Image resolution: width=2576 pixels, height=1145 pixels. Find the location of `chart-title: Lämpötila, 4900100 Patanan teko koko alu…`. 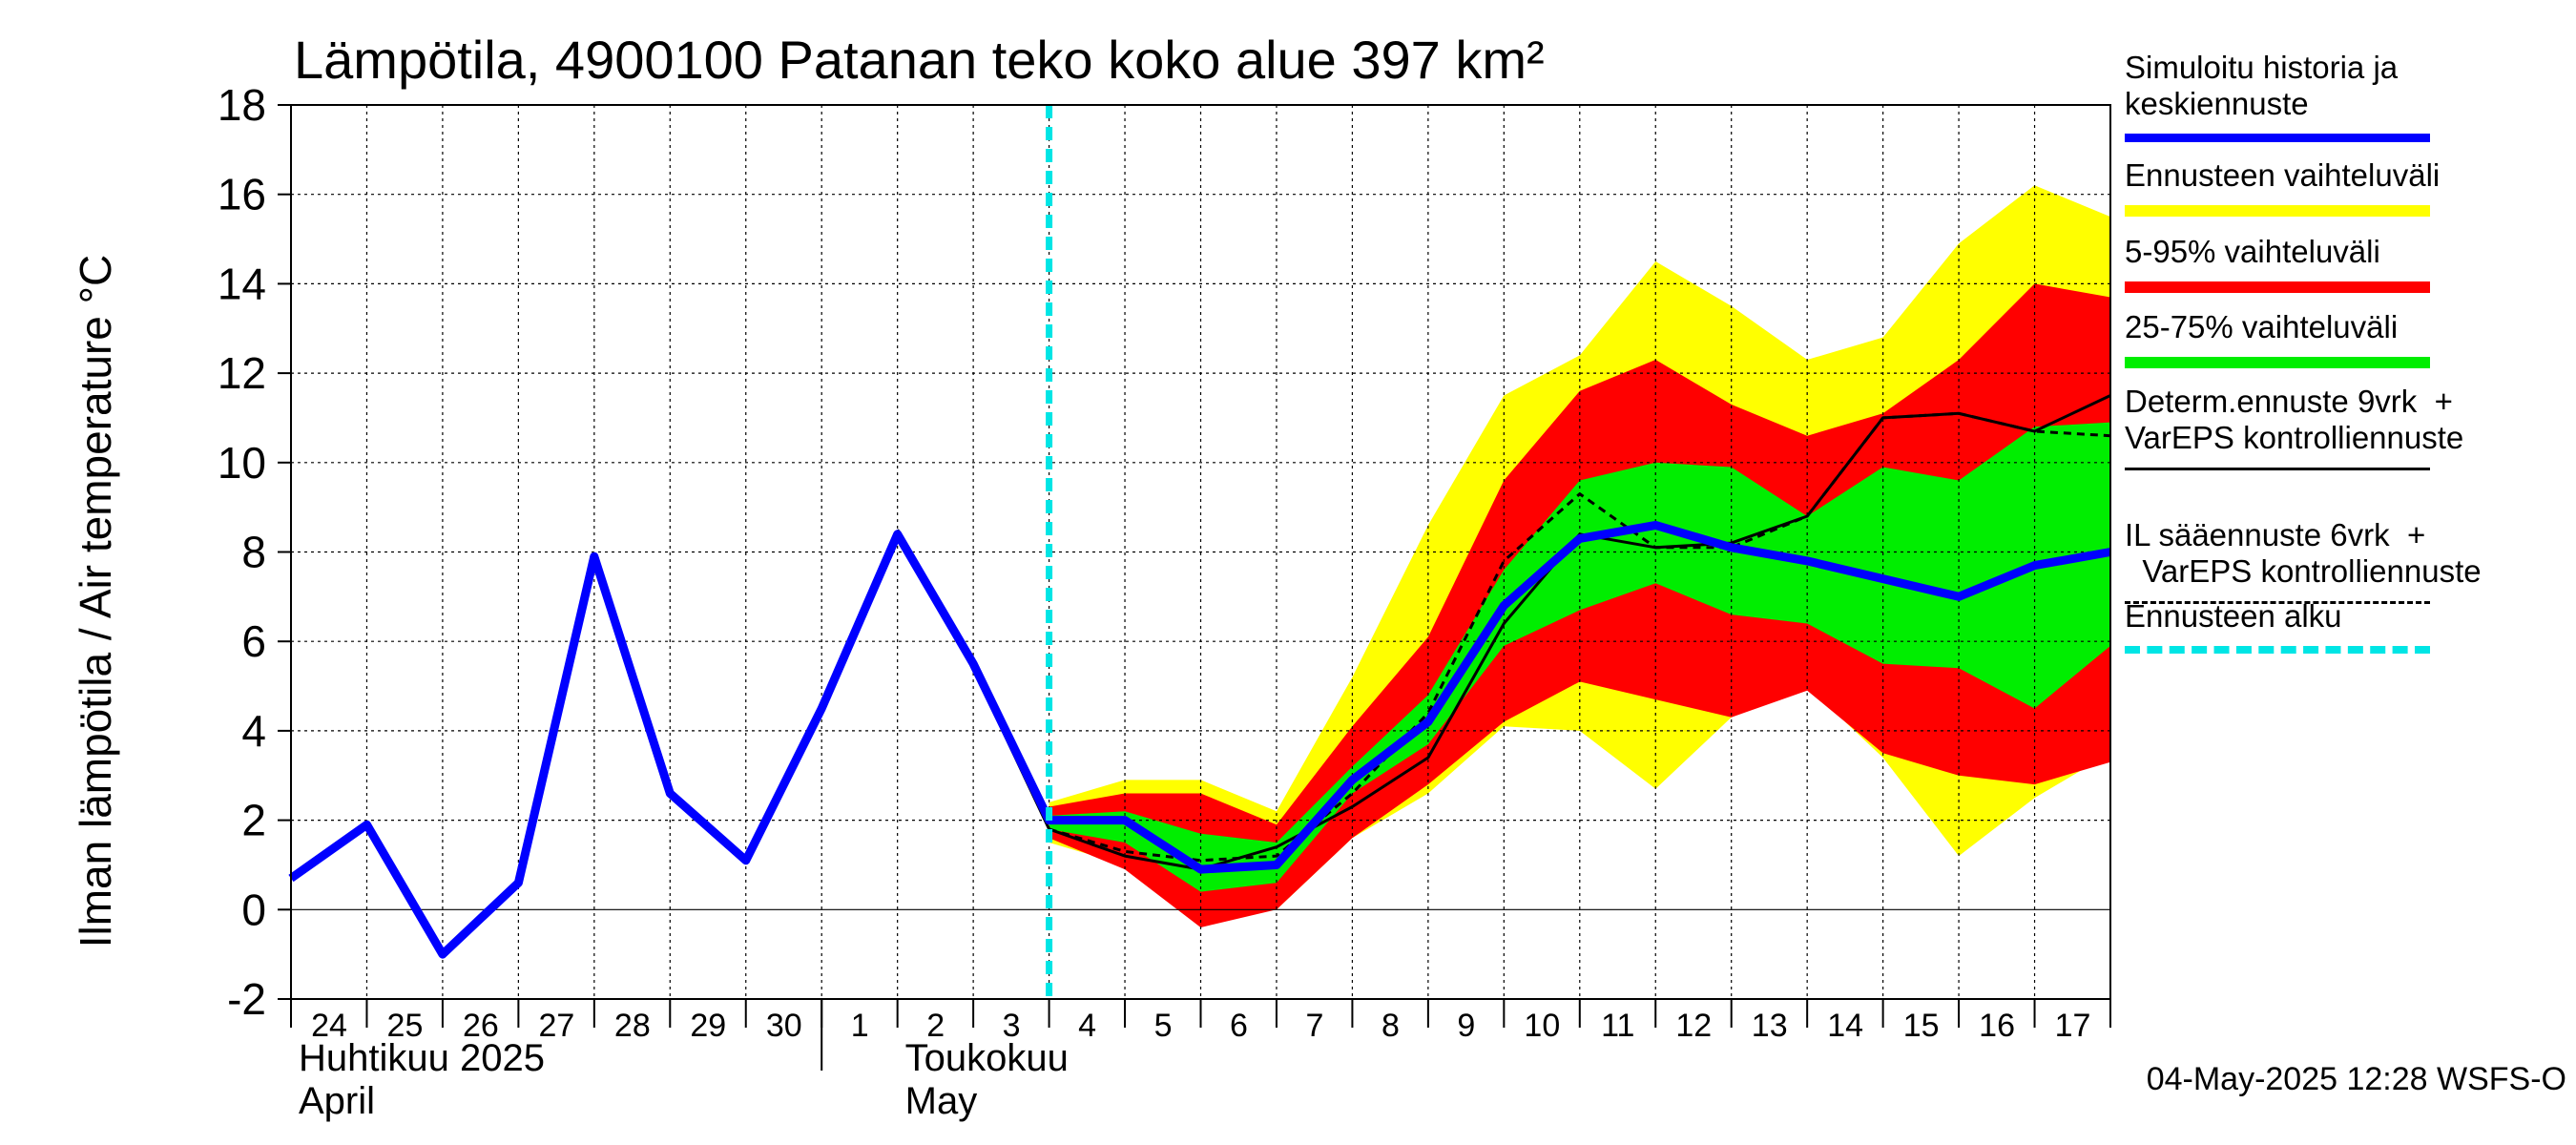

chart-title: Lämpötila, 4900100 Patanan teko koko alu… is located at coordinates (919, 60).